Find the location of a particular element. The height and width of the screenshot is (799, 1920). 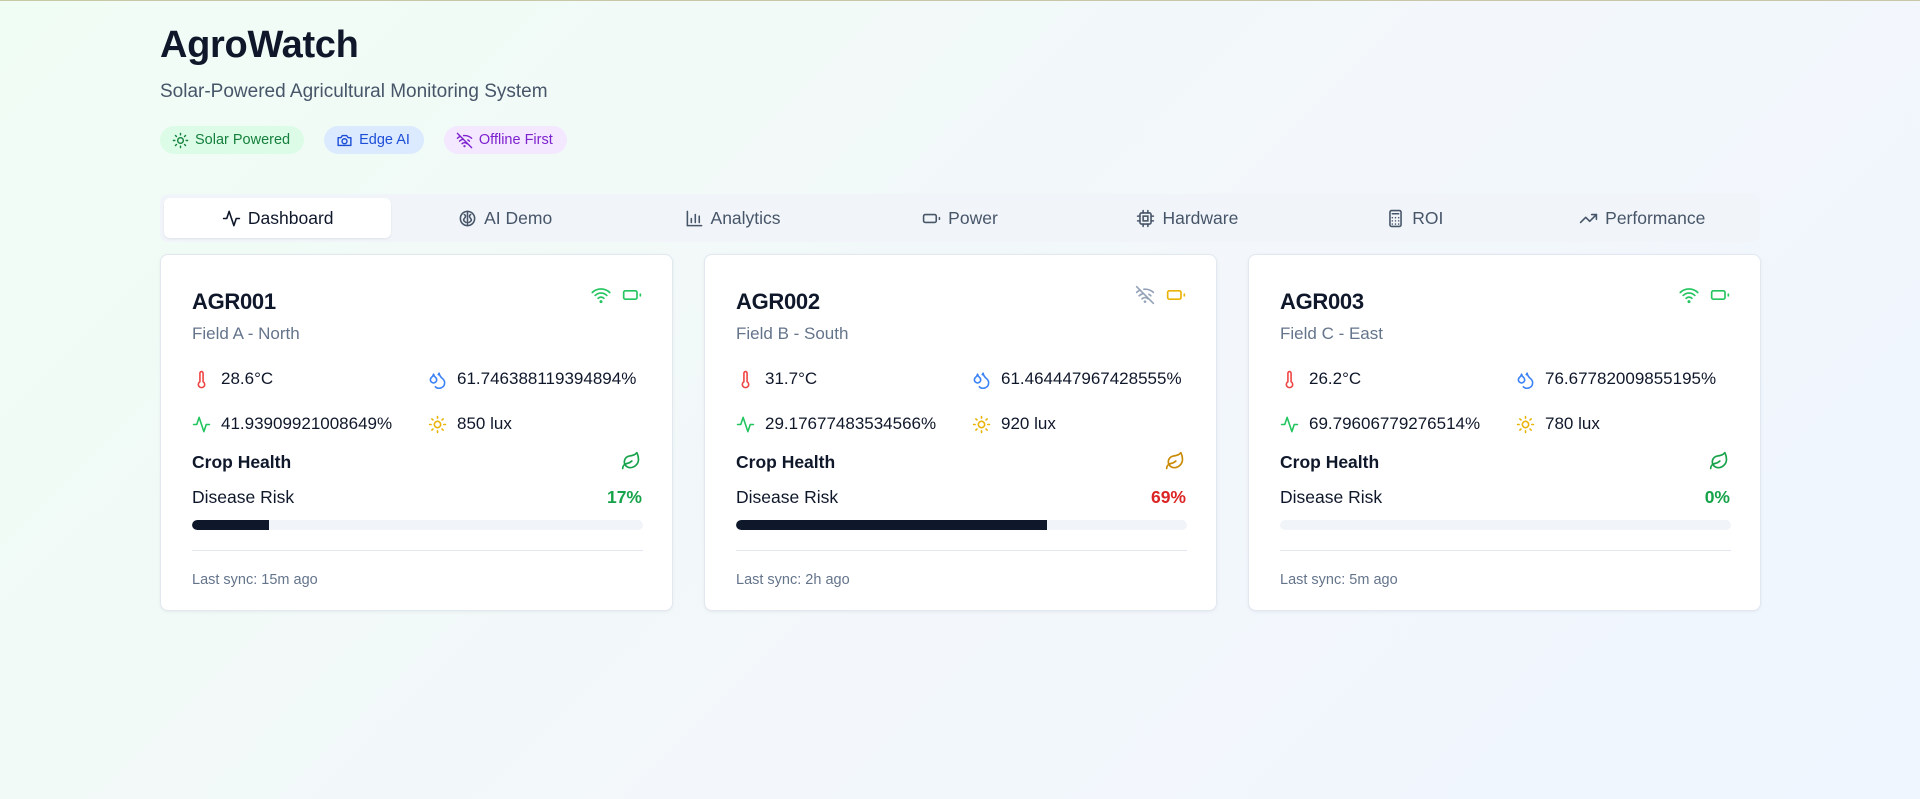

device-id: AGR001 is located at coordinates (234, 301).